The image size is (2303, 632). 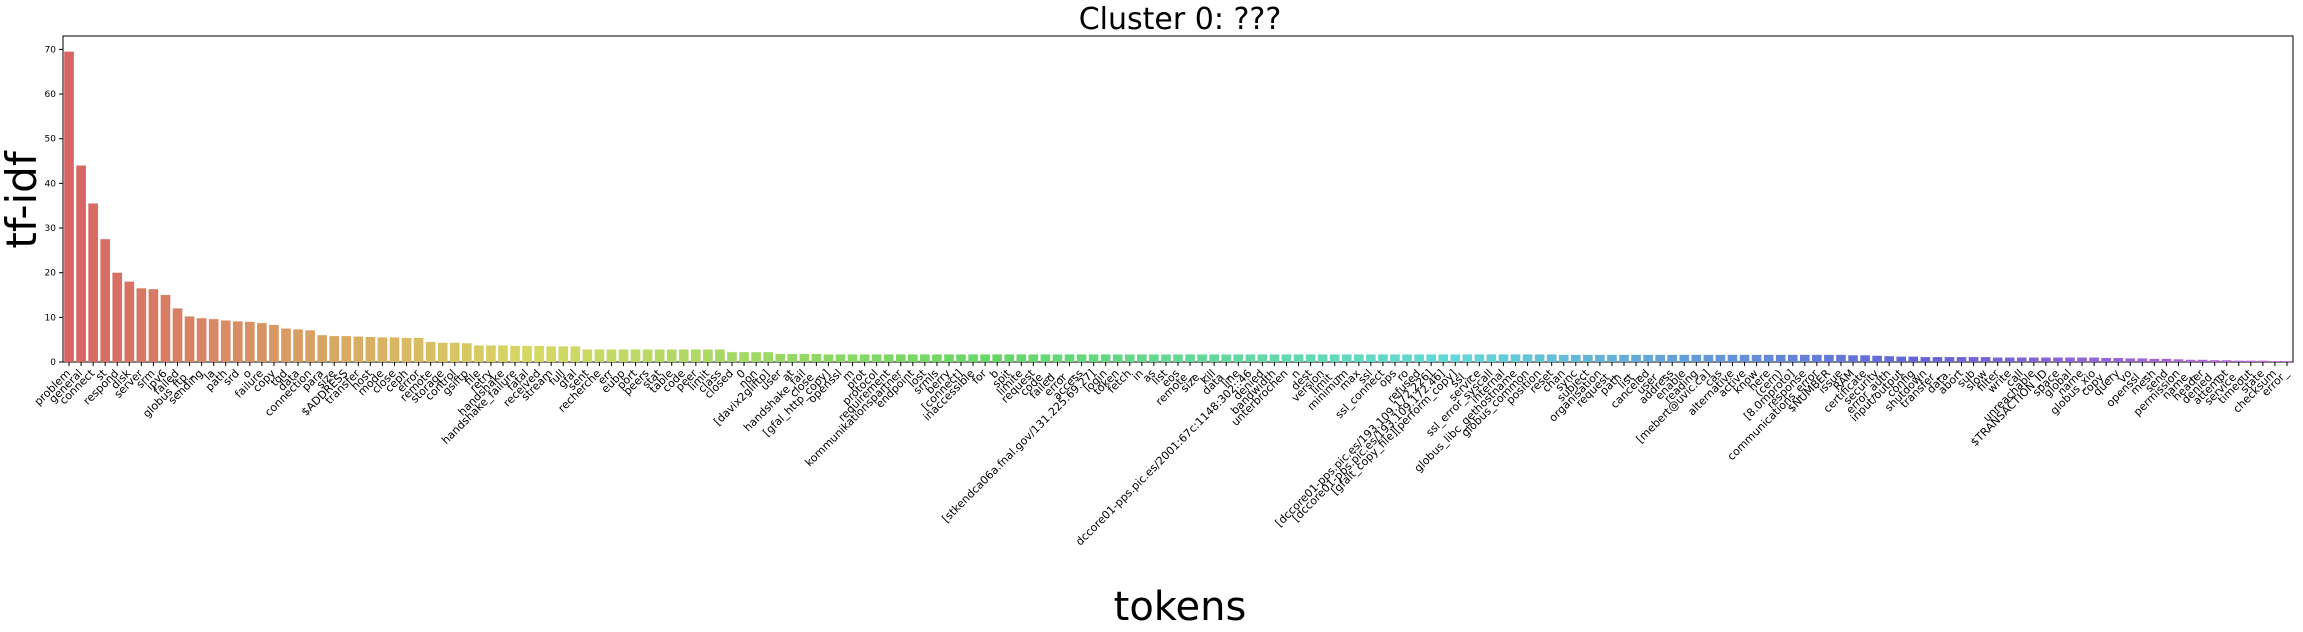 I want to click on y-tick-label: 10, so click(x=51, y=318).